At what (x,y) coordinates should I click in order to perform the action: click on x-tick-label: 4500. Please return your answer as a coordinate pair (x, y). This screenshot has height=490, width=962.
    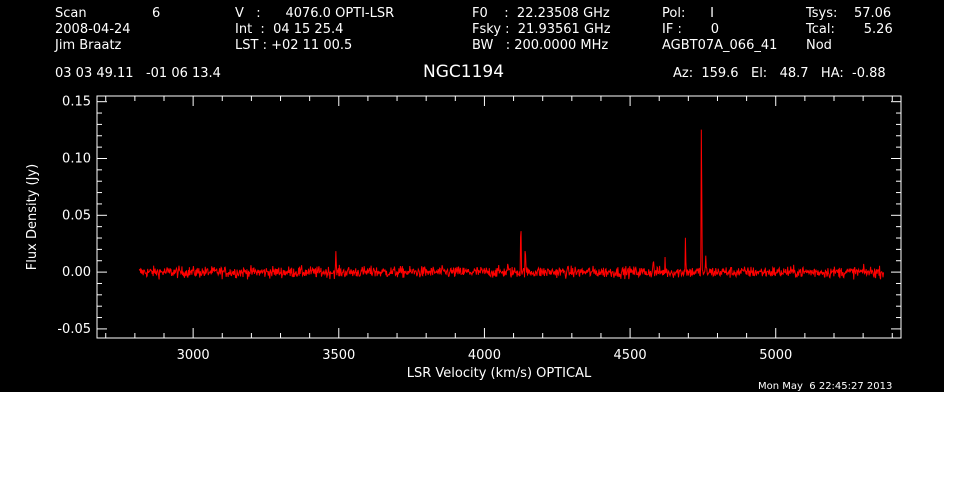
    Looking at the image, I should click on (630, 355).